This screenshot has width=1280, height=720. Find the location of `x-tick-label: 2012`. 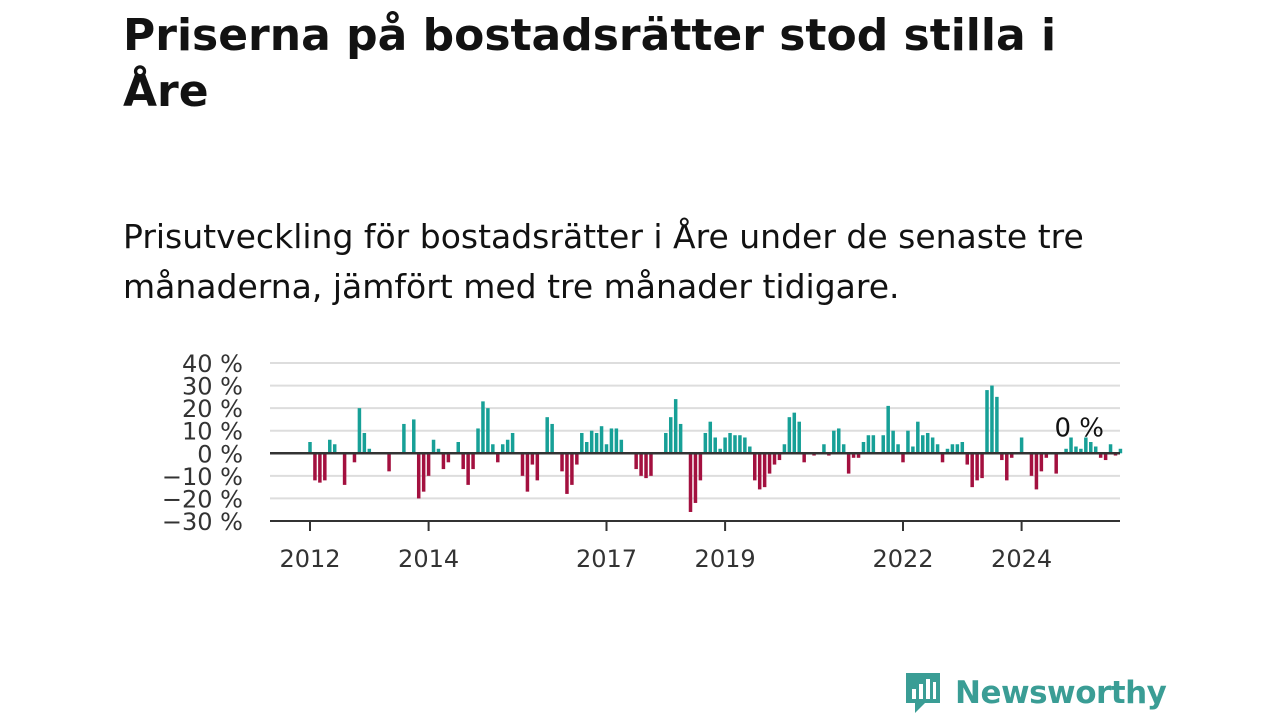

x-tick-label: 2012 is located at coordinates (309, 559).